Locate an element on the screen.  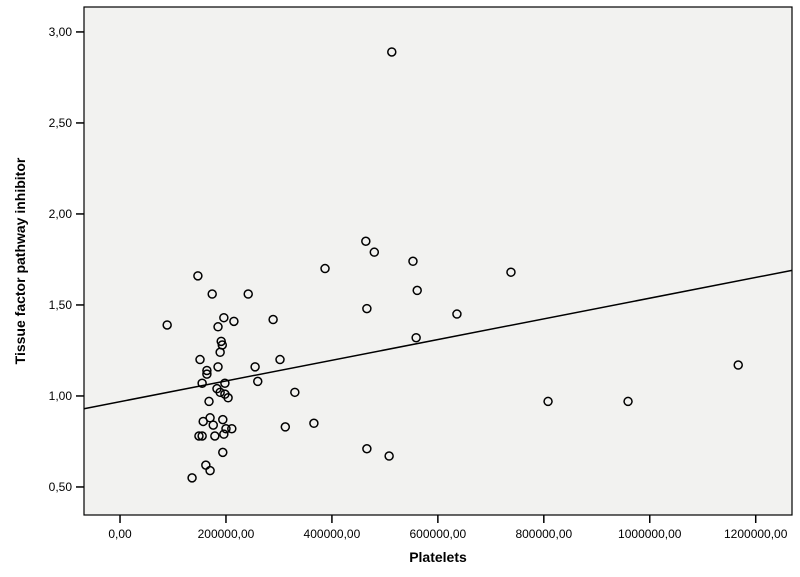
x-tick-label: 800000,00 is located at coordinates (543, 534).